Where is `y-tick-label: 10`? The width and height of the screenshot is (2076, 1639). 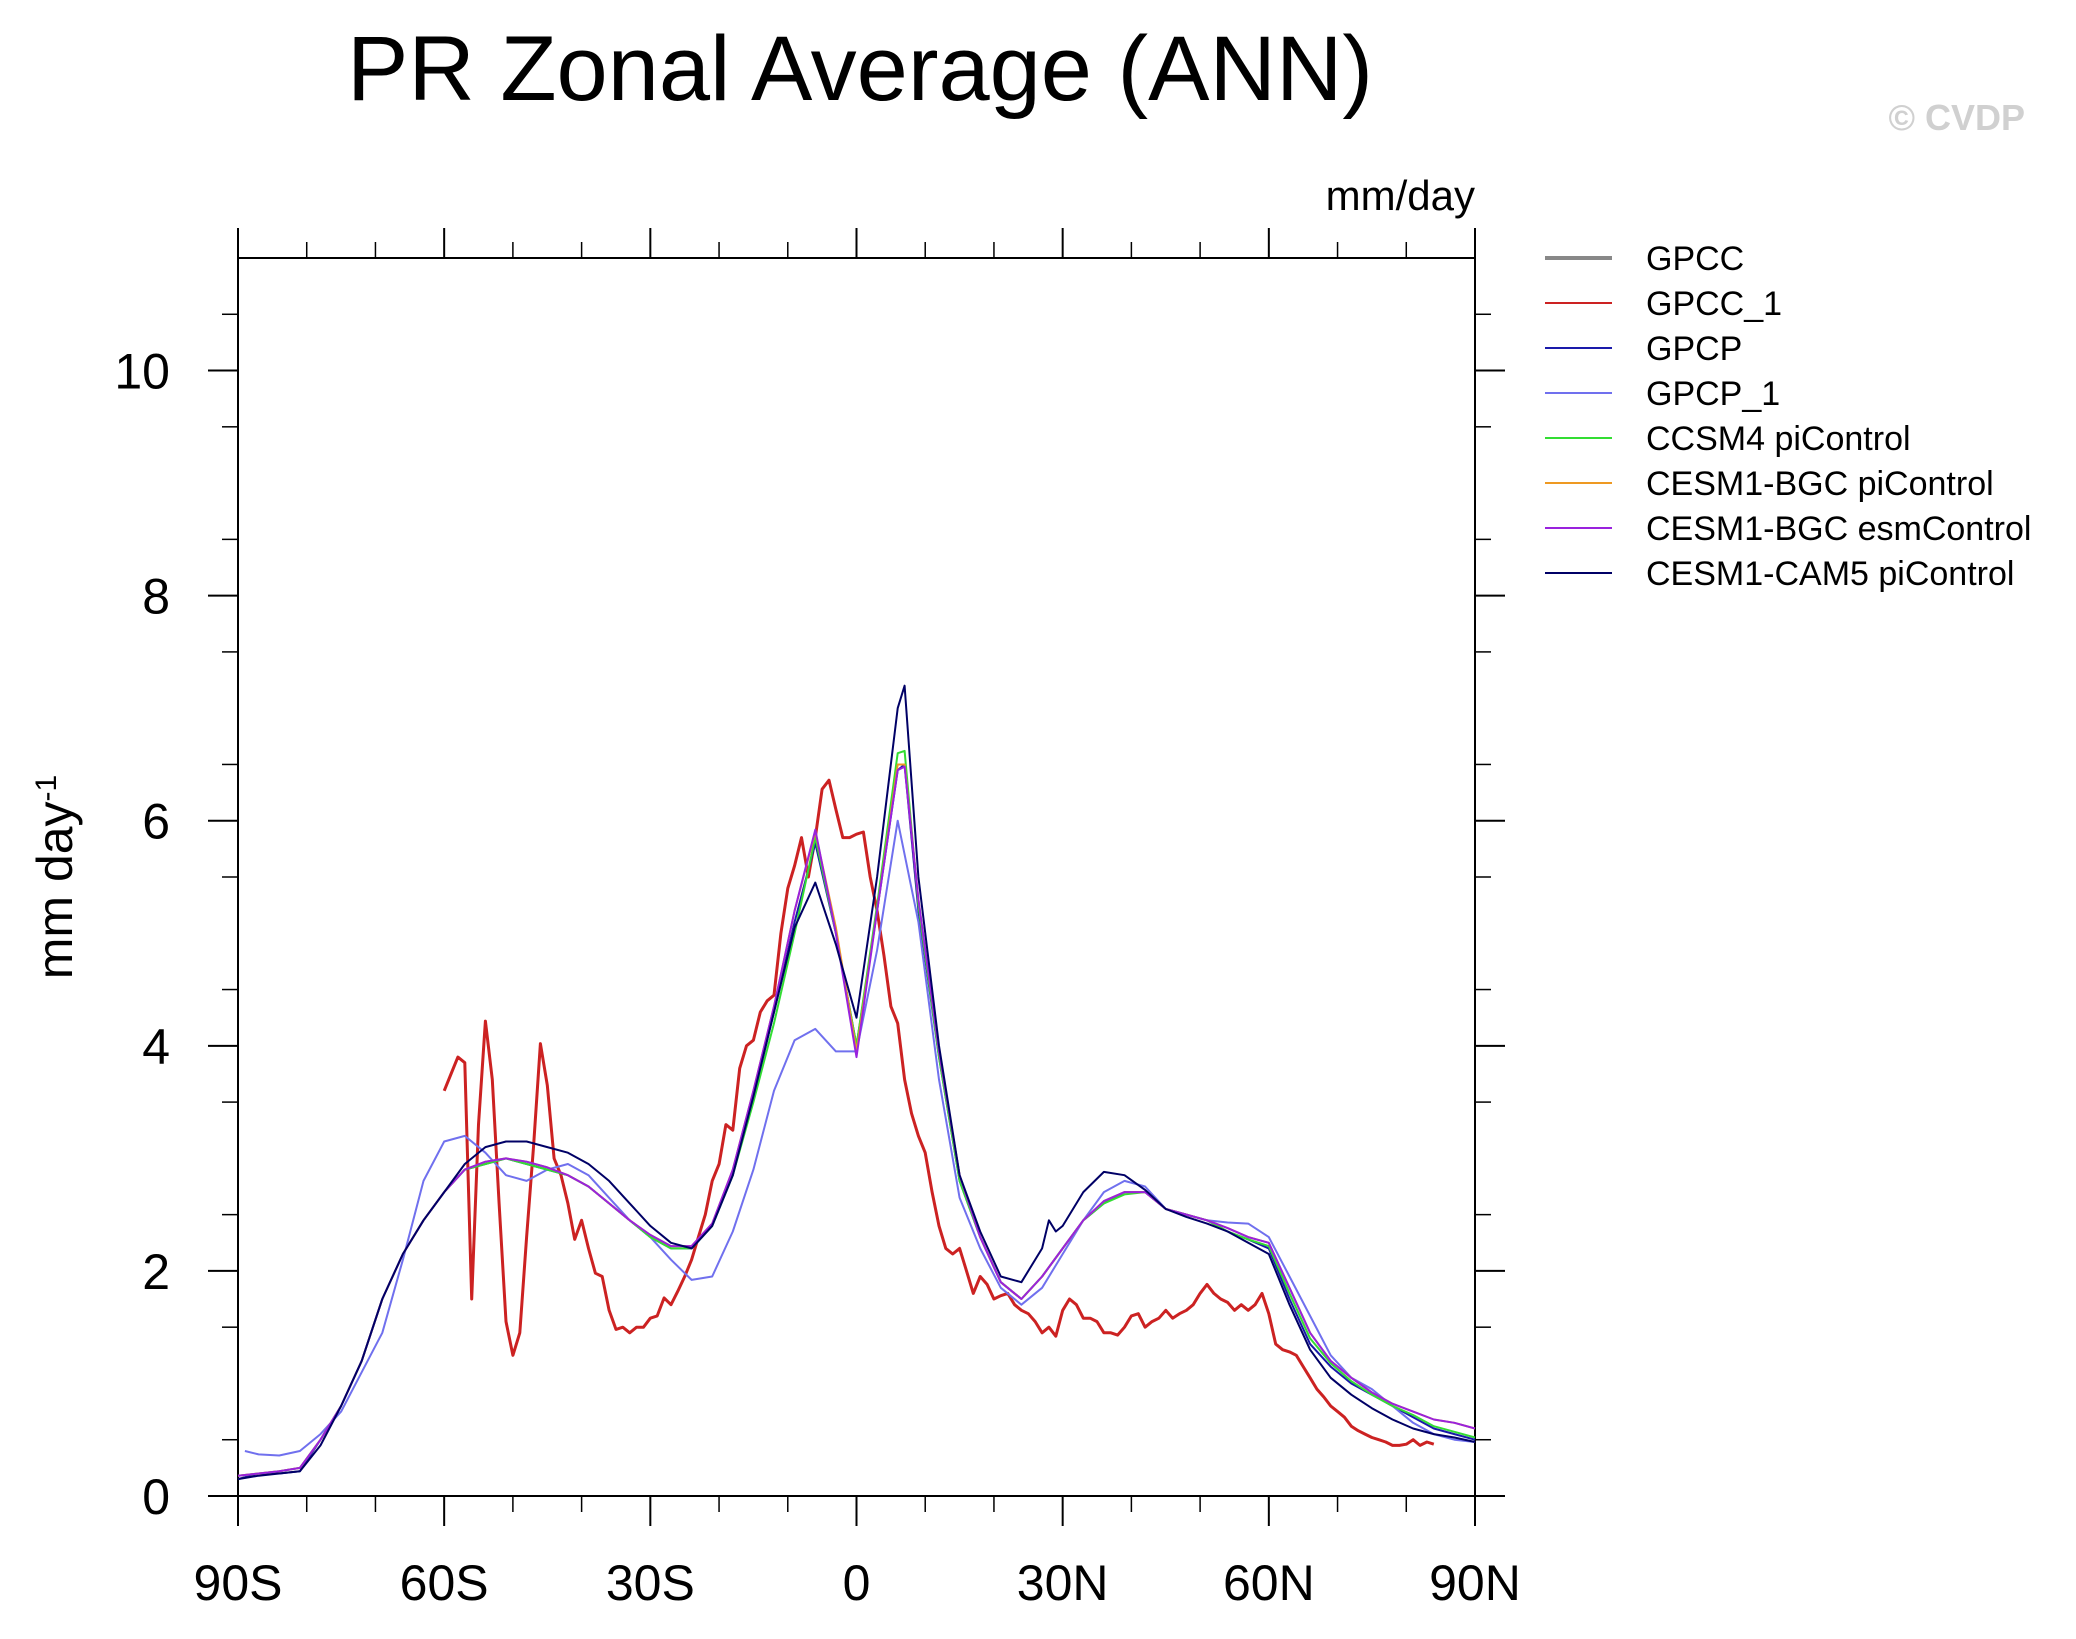 y-tick-label: 10 is located at coordinates (142, 372).